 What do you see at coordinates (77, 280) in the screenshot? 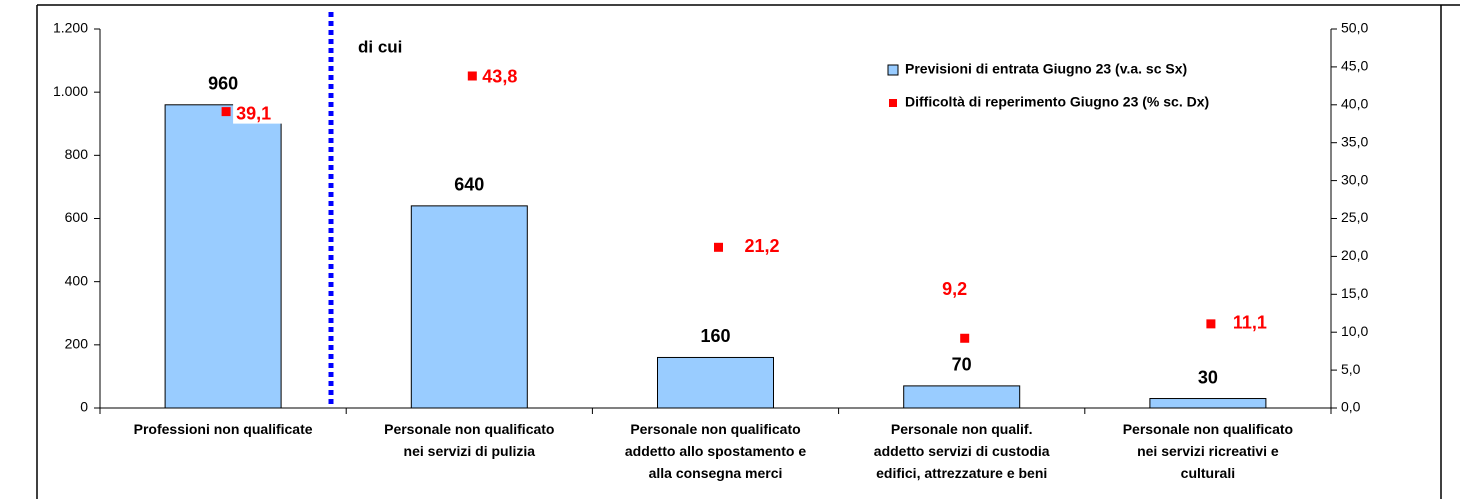
I see `y-tick-label: 400` at bounding box center [77, 280].